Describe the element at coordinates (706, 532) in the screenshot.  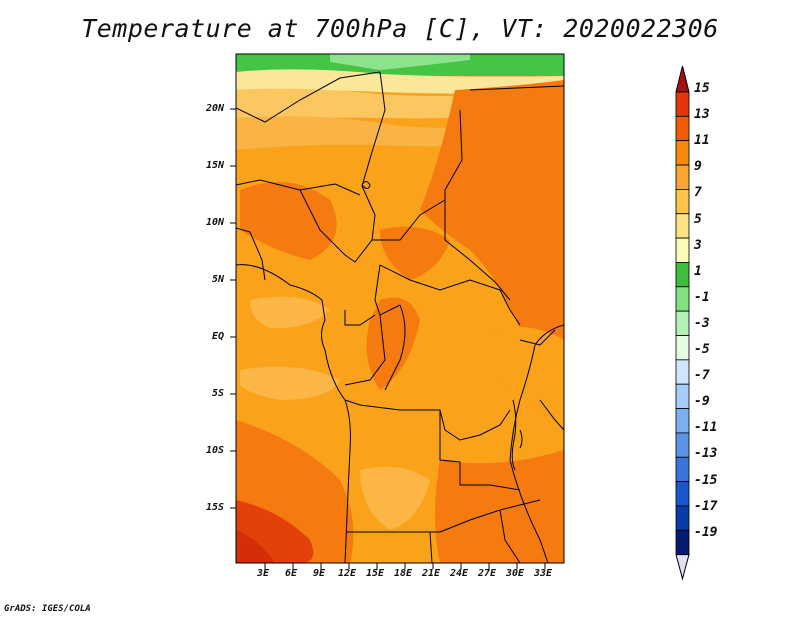
I see `colorbar-label: -19` at that location.